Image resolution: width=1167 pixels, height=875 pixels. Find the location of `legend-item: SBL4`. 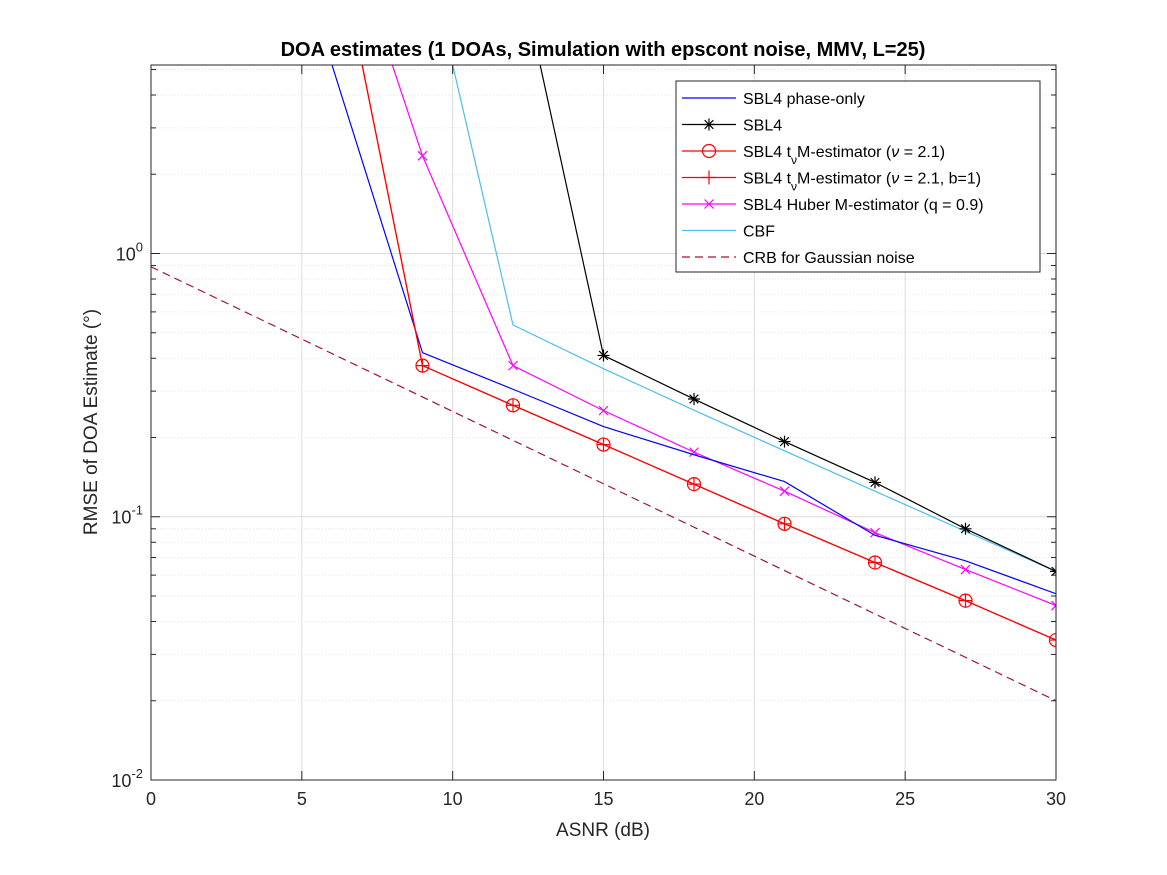

legend-item: SBL4 is located at coordinates (732, 126).